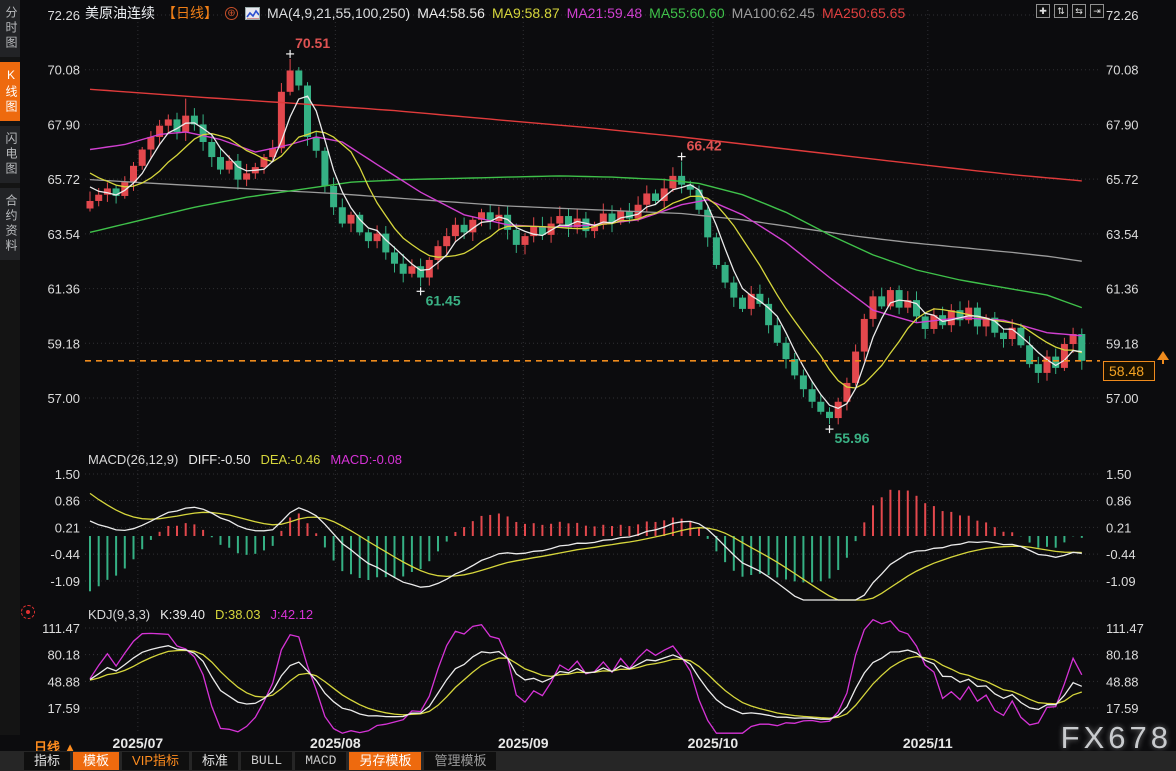  I want to click on ma100-value: MA100:62.45, so click(773, 13).